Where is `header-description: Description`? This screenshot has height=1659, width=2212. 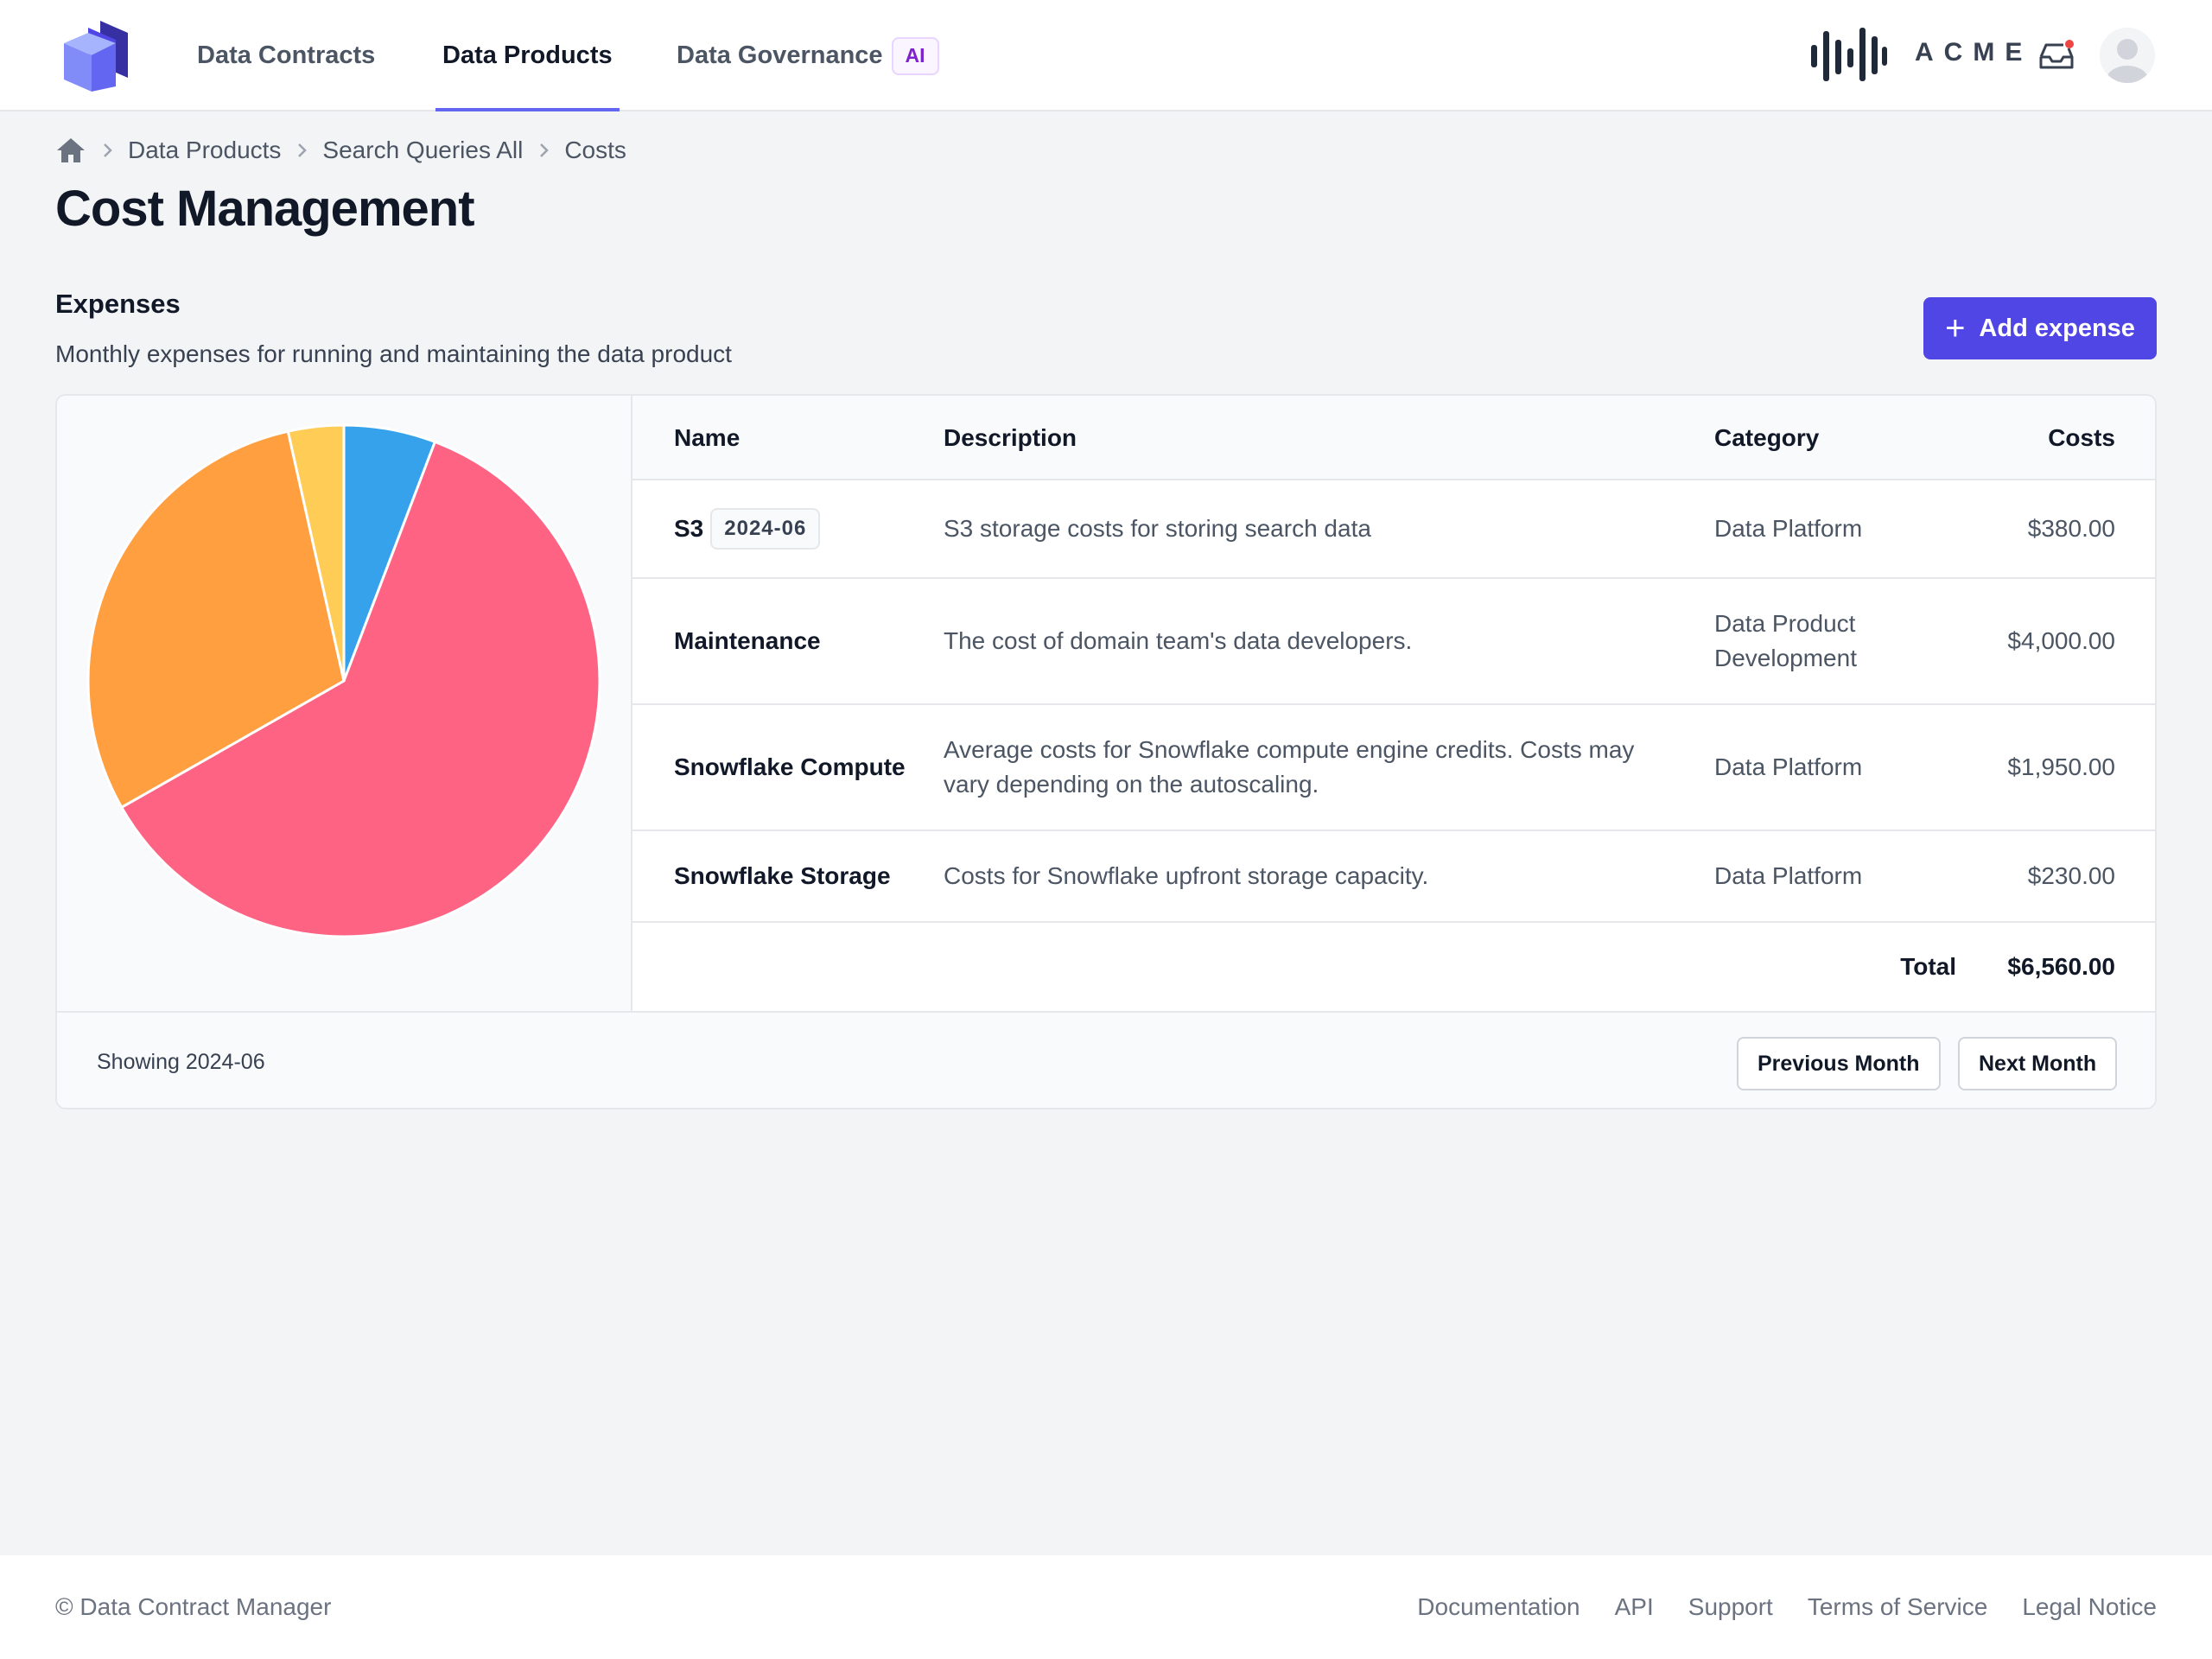
header-description: Description is located at coordinates (1010, 437).